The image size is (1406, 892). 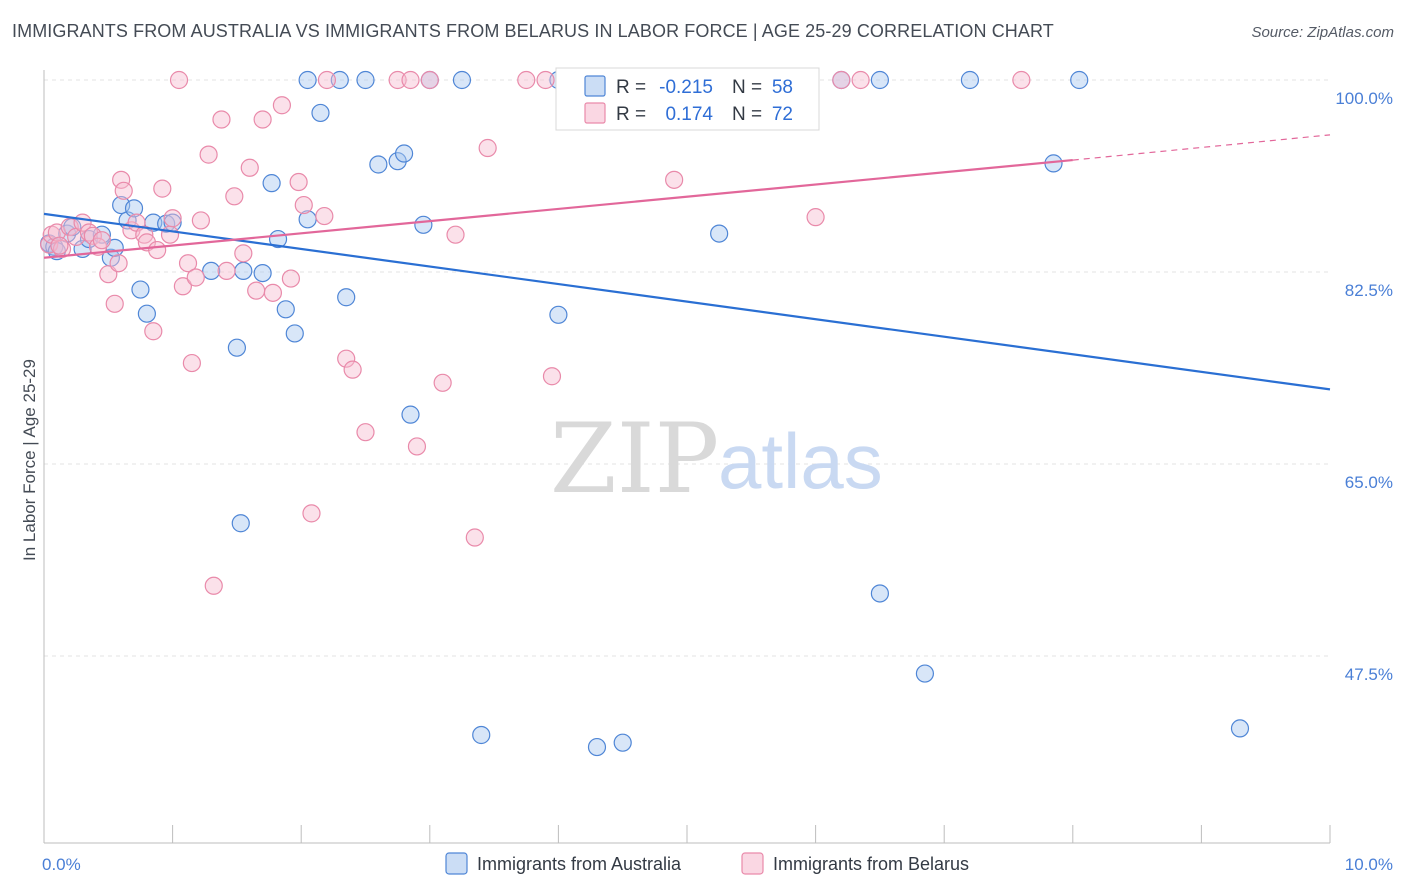 I want to click on legend-r-label-australia: R =, so click(x=631, y=87).